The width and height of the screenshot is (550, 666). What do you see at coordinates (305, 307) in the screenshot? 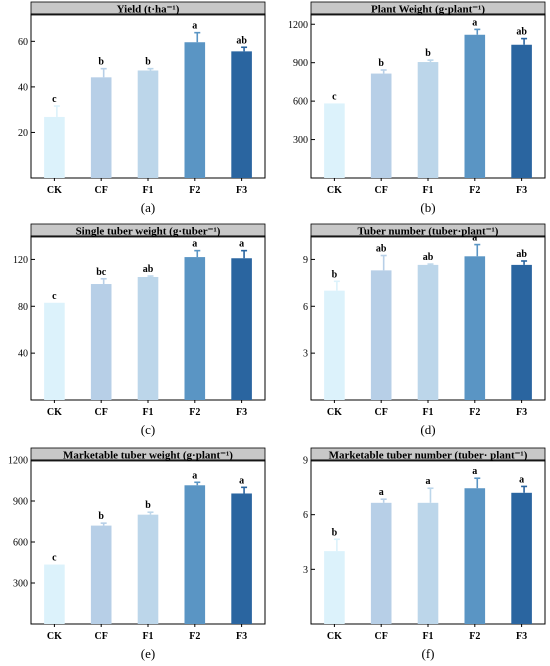
I see `y-tick-label: 6` at bounding box center [305, 307].